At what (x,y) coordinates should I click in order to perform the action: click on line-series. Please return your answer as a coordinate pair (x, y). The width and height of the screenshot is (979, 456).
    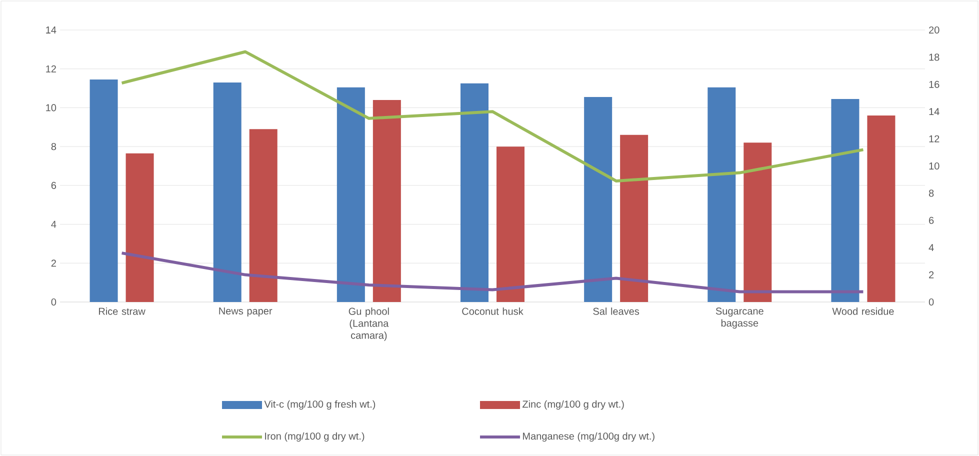
    Looking at the image, I should click on (492, 273).